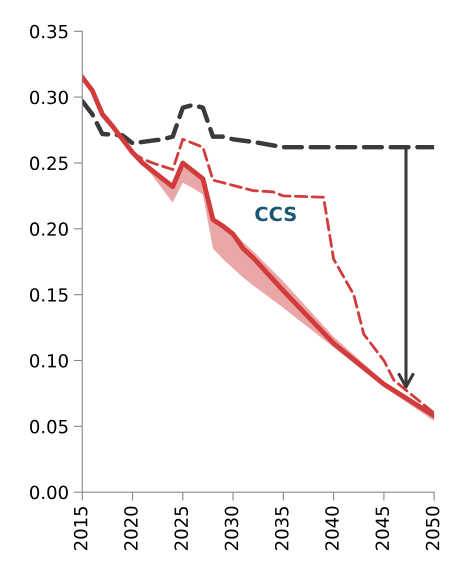  What do you see at coordinates (332, 528) in the screenshot?
I see `x-tick-label: 2040` at bounding box center [332, 528].